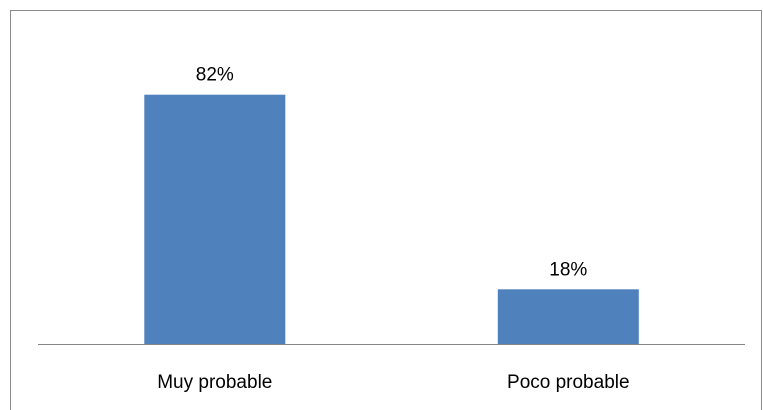 The height and width of the screenshot is (410, 763). What do you see at coordinates (568, 382) in the screenshot?
I see `x-tick-label-1: Poco probable` at bounding box center [568, 382].